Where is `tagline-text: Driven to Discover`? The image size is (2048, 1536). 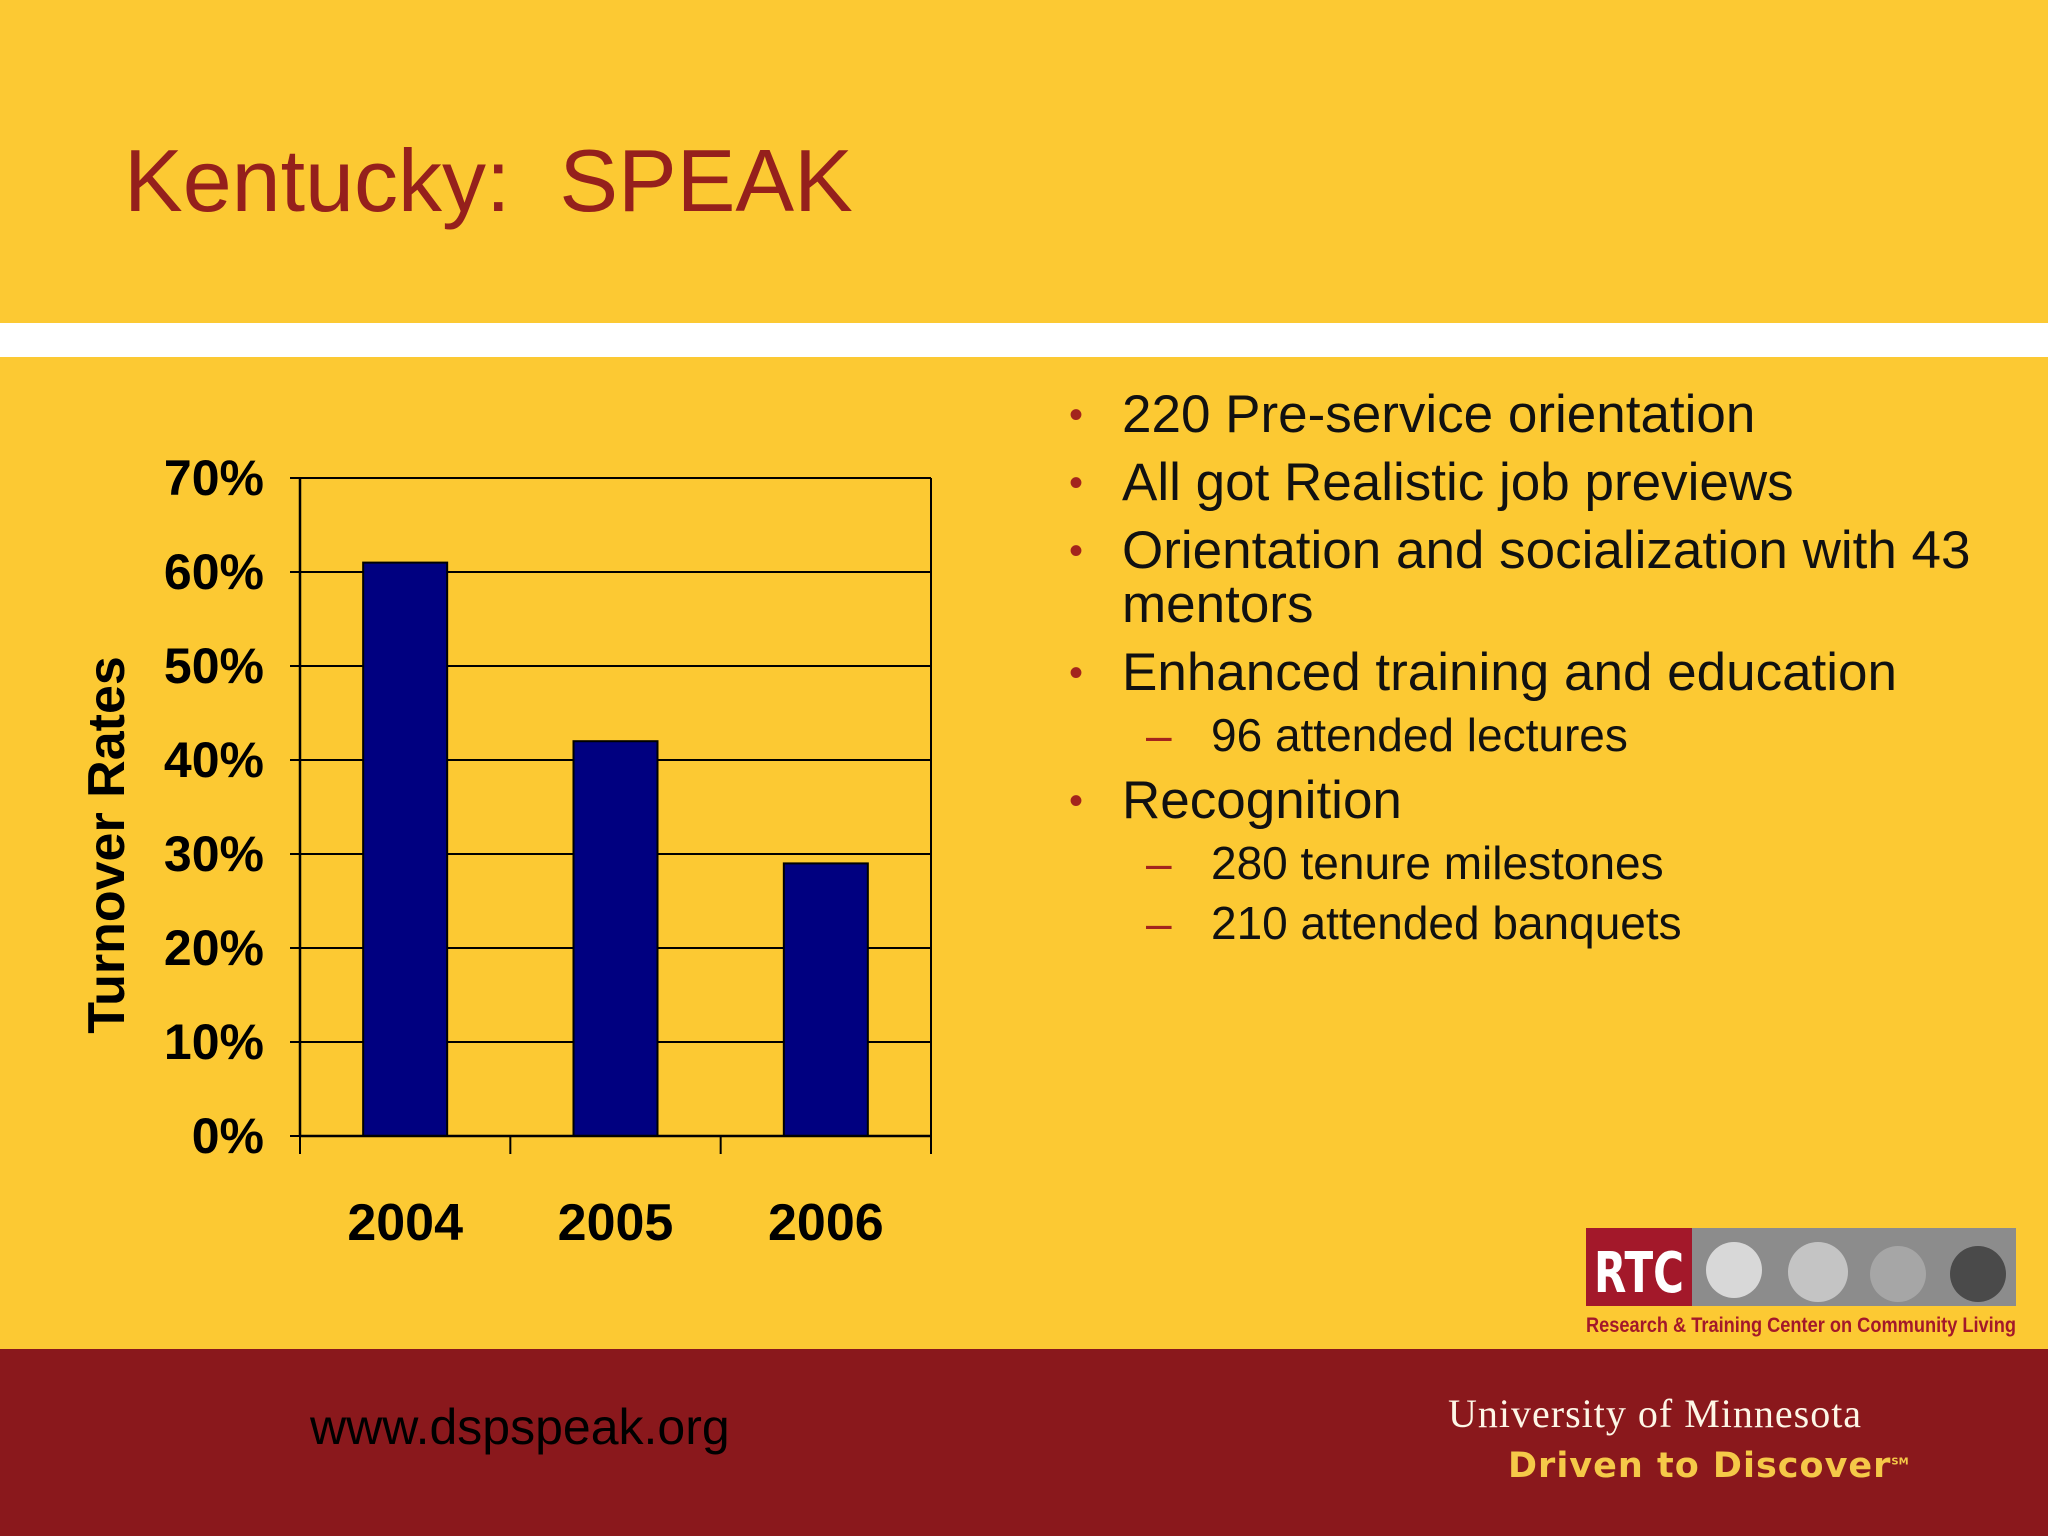
tagline-text: Driven to Discover is located at coordinates (1700, 1466).